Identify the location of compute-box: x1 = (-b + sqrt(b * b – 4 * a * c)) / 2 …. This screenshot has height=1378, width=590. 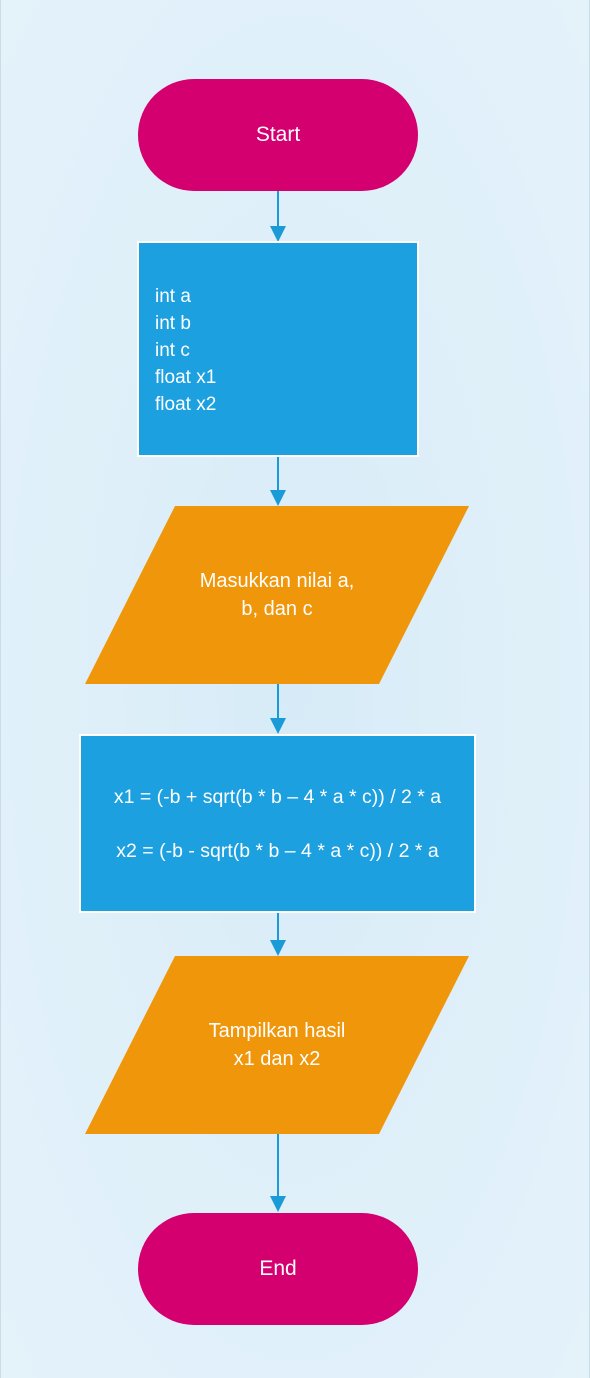
(277, 823).